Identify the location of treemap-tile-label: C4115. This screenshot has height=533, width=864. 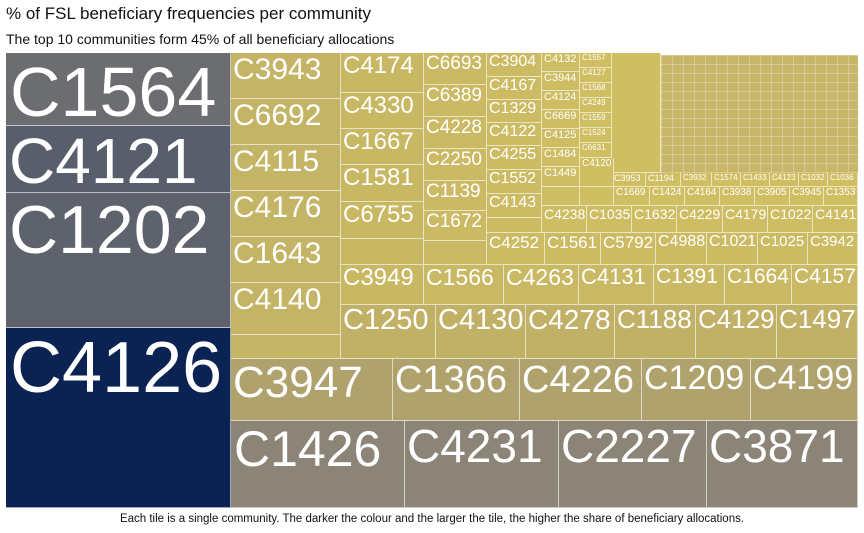
(276, 161).